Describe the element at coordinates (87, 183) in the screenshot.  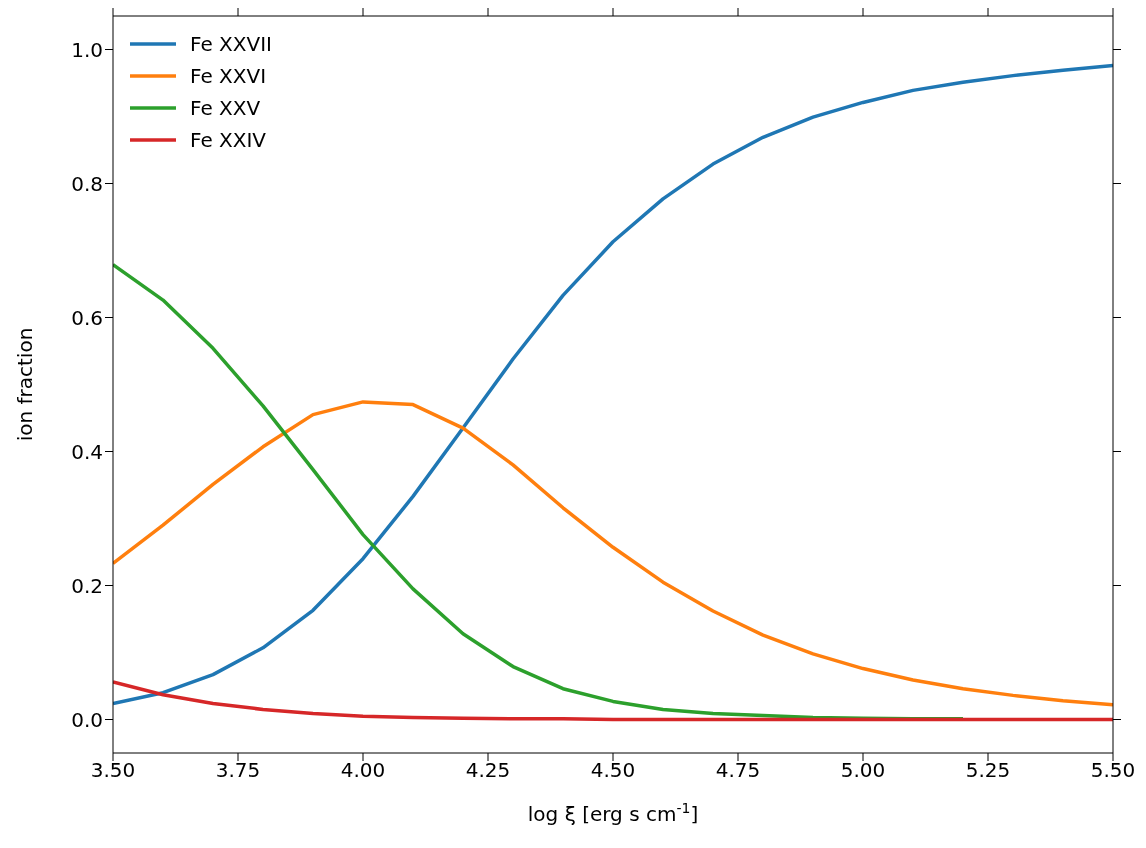
I see `y-tick-label: 0.8` at that location.